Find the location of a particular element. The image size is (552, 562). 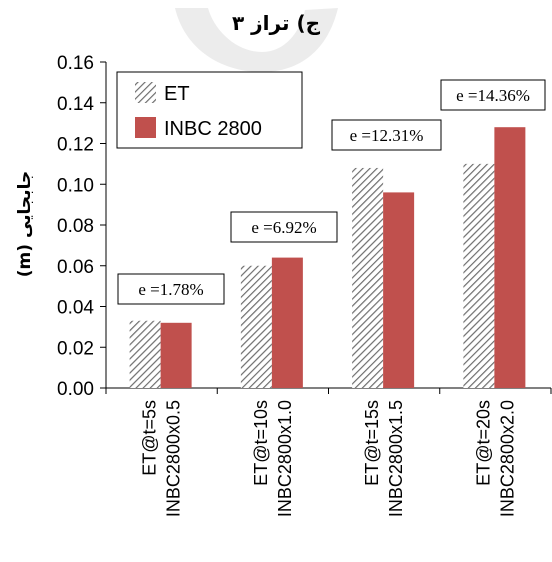

x-category-label: INBC2800x1.0 is located at coordinates (285, 458).